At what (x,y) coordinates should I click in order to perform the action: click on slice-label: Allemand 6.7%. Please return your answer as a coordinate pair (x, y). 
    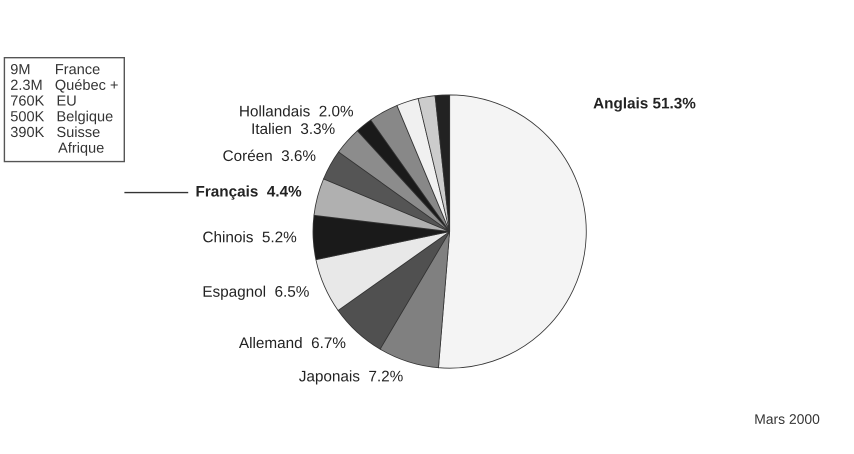
    Looking at the image, I should click on (292, 342).